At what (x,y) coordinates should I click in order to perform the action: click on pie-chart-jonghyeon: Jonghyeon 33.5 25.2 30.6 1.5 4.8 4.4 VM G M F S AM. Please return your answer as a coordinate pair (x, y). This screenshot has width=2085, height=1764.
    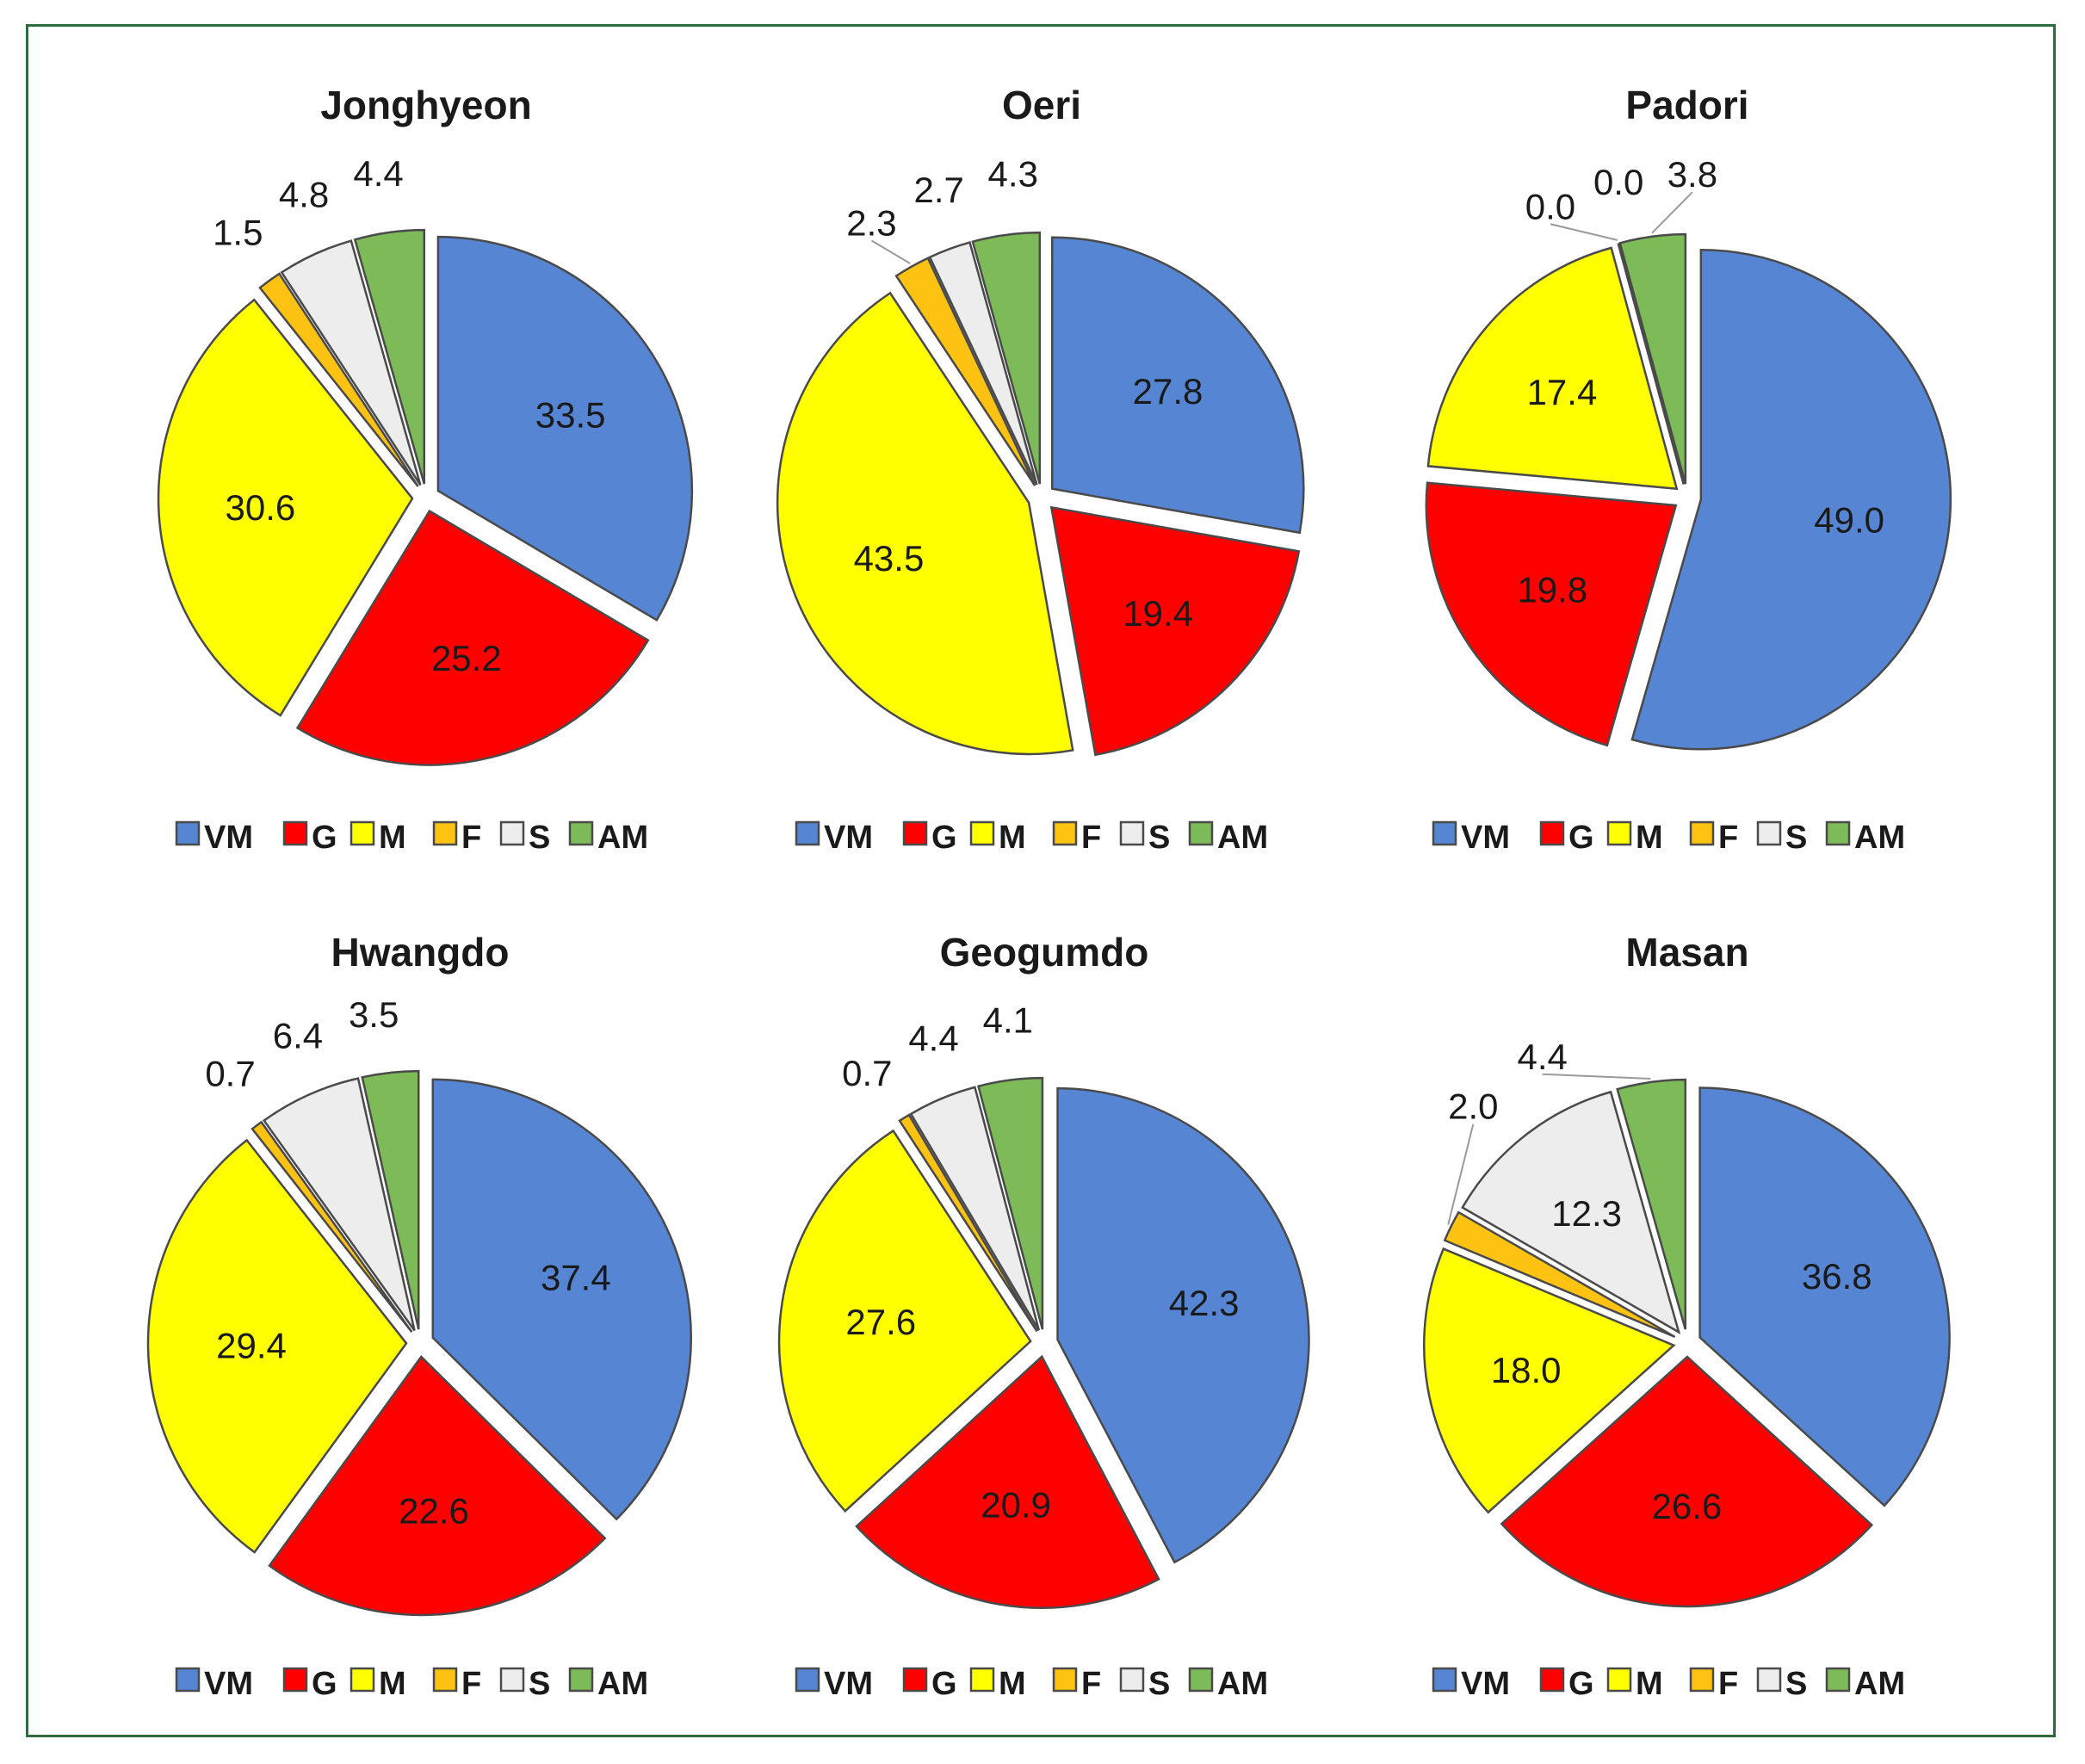
    Looking at the image, I should click on (425, 469).